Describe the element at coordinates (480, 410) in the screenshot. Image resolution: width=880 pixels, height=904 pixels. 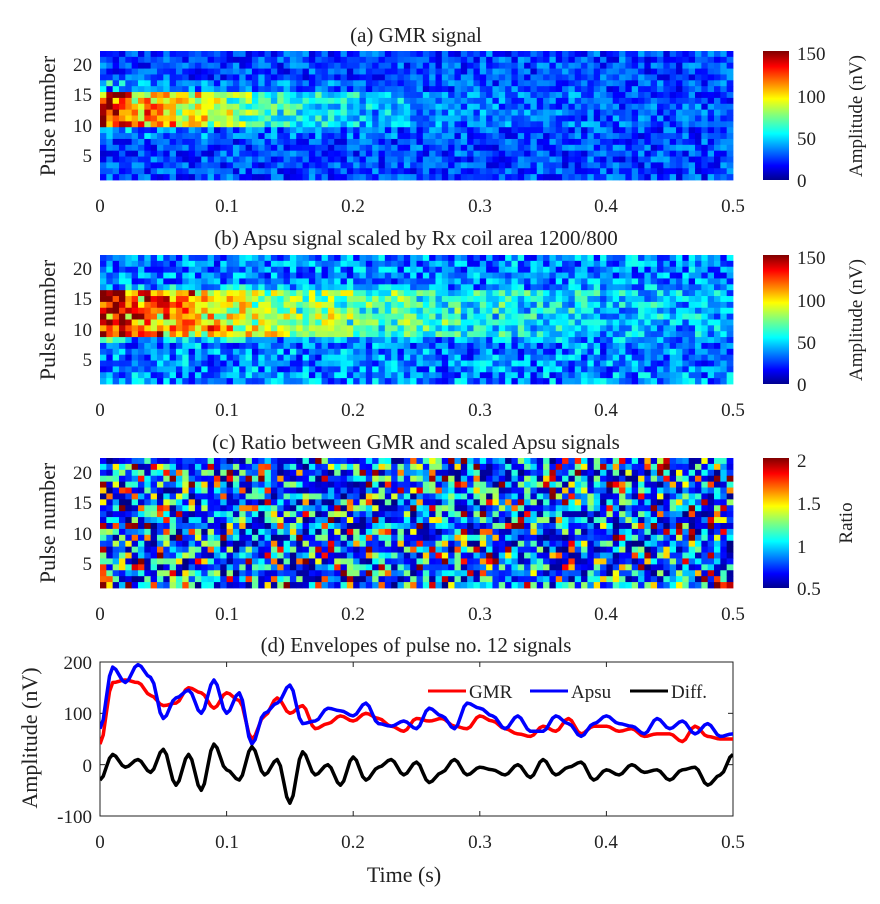
I see `x-tick-label: 0.3` at that location.